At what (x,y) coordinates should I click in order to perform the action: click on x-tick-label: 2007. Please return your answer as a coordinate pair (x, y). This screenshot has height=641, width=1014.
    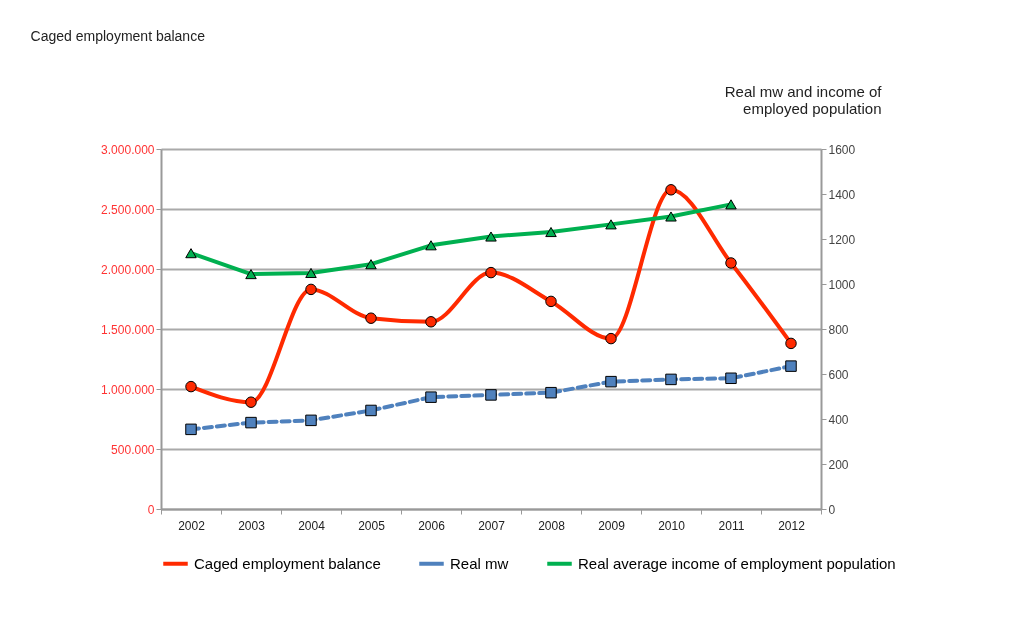
    Looking at the image, I should click on (492, 525).